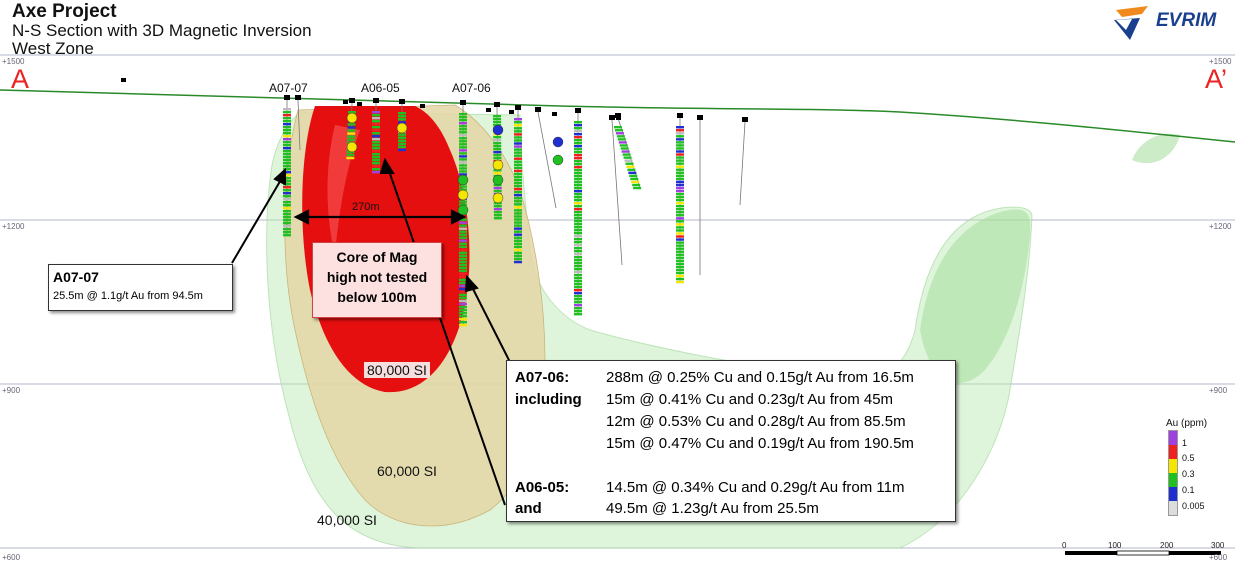  Describe the element at coordinates (347, 520) in the screenshot. I see `contour-label-40000: 40,000 SI` at that location.